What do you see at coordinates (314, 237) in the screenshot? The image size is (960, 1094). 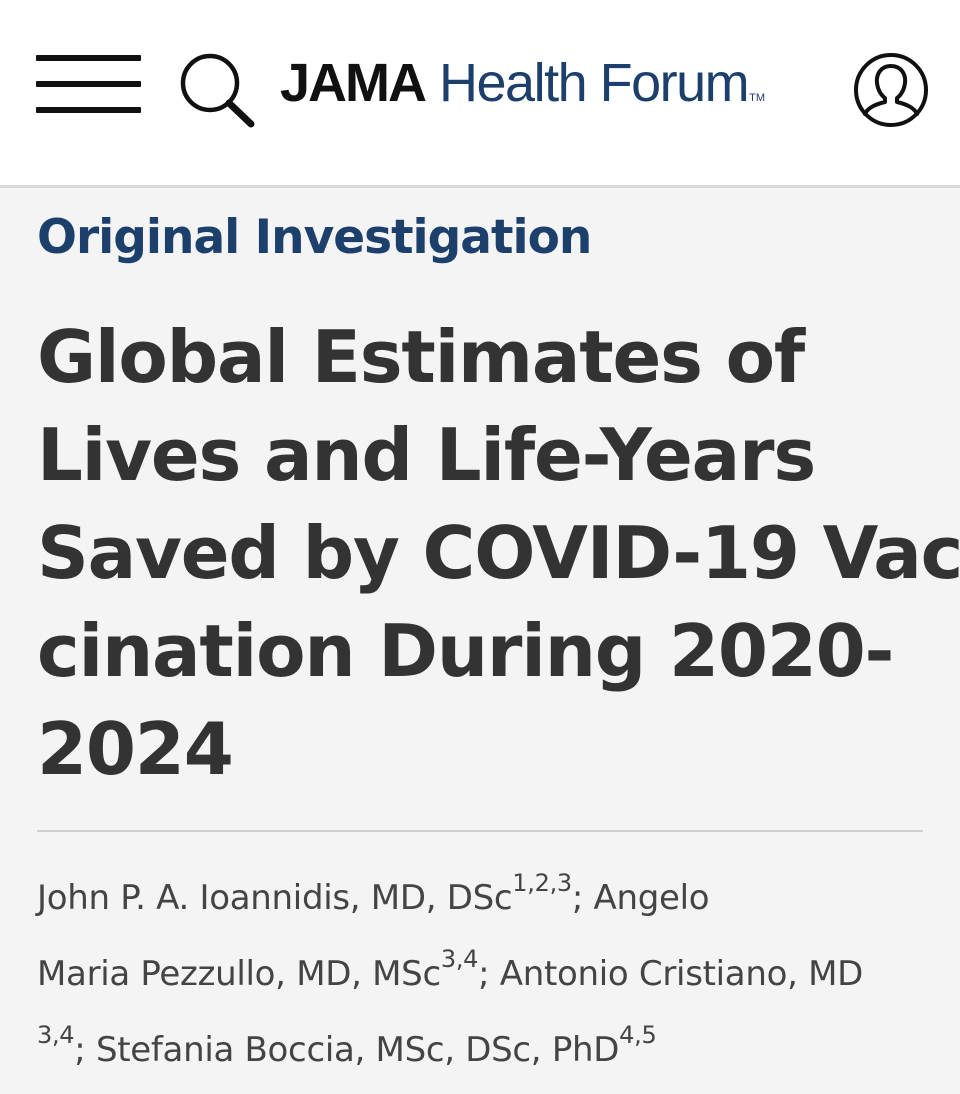 I see `article-type-label: Original Investigation` at bounding box center [314, 237].